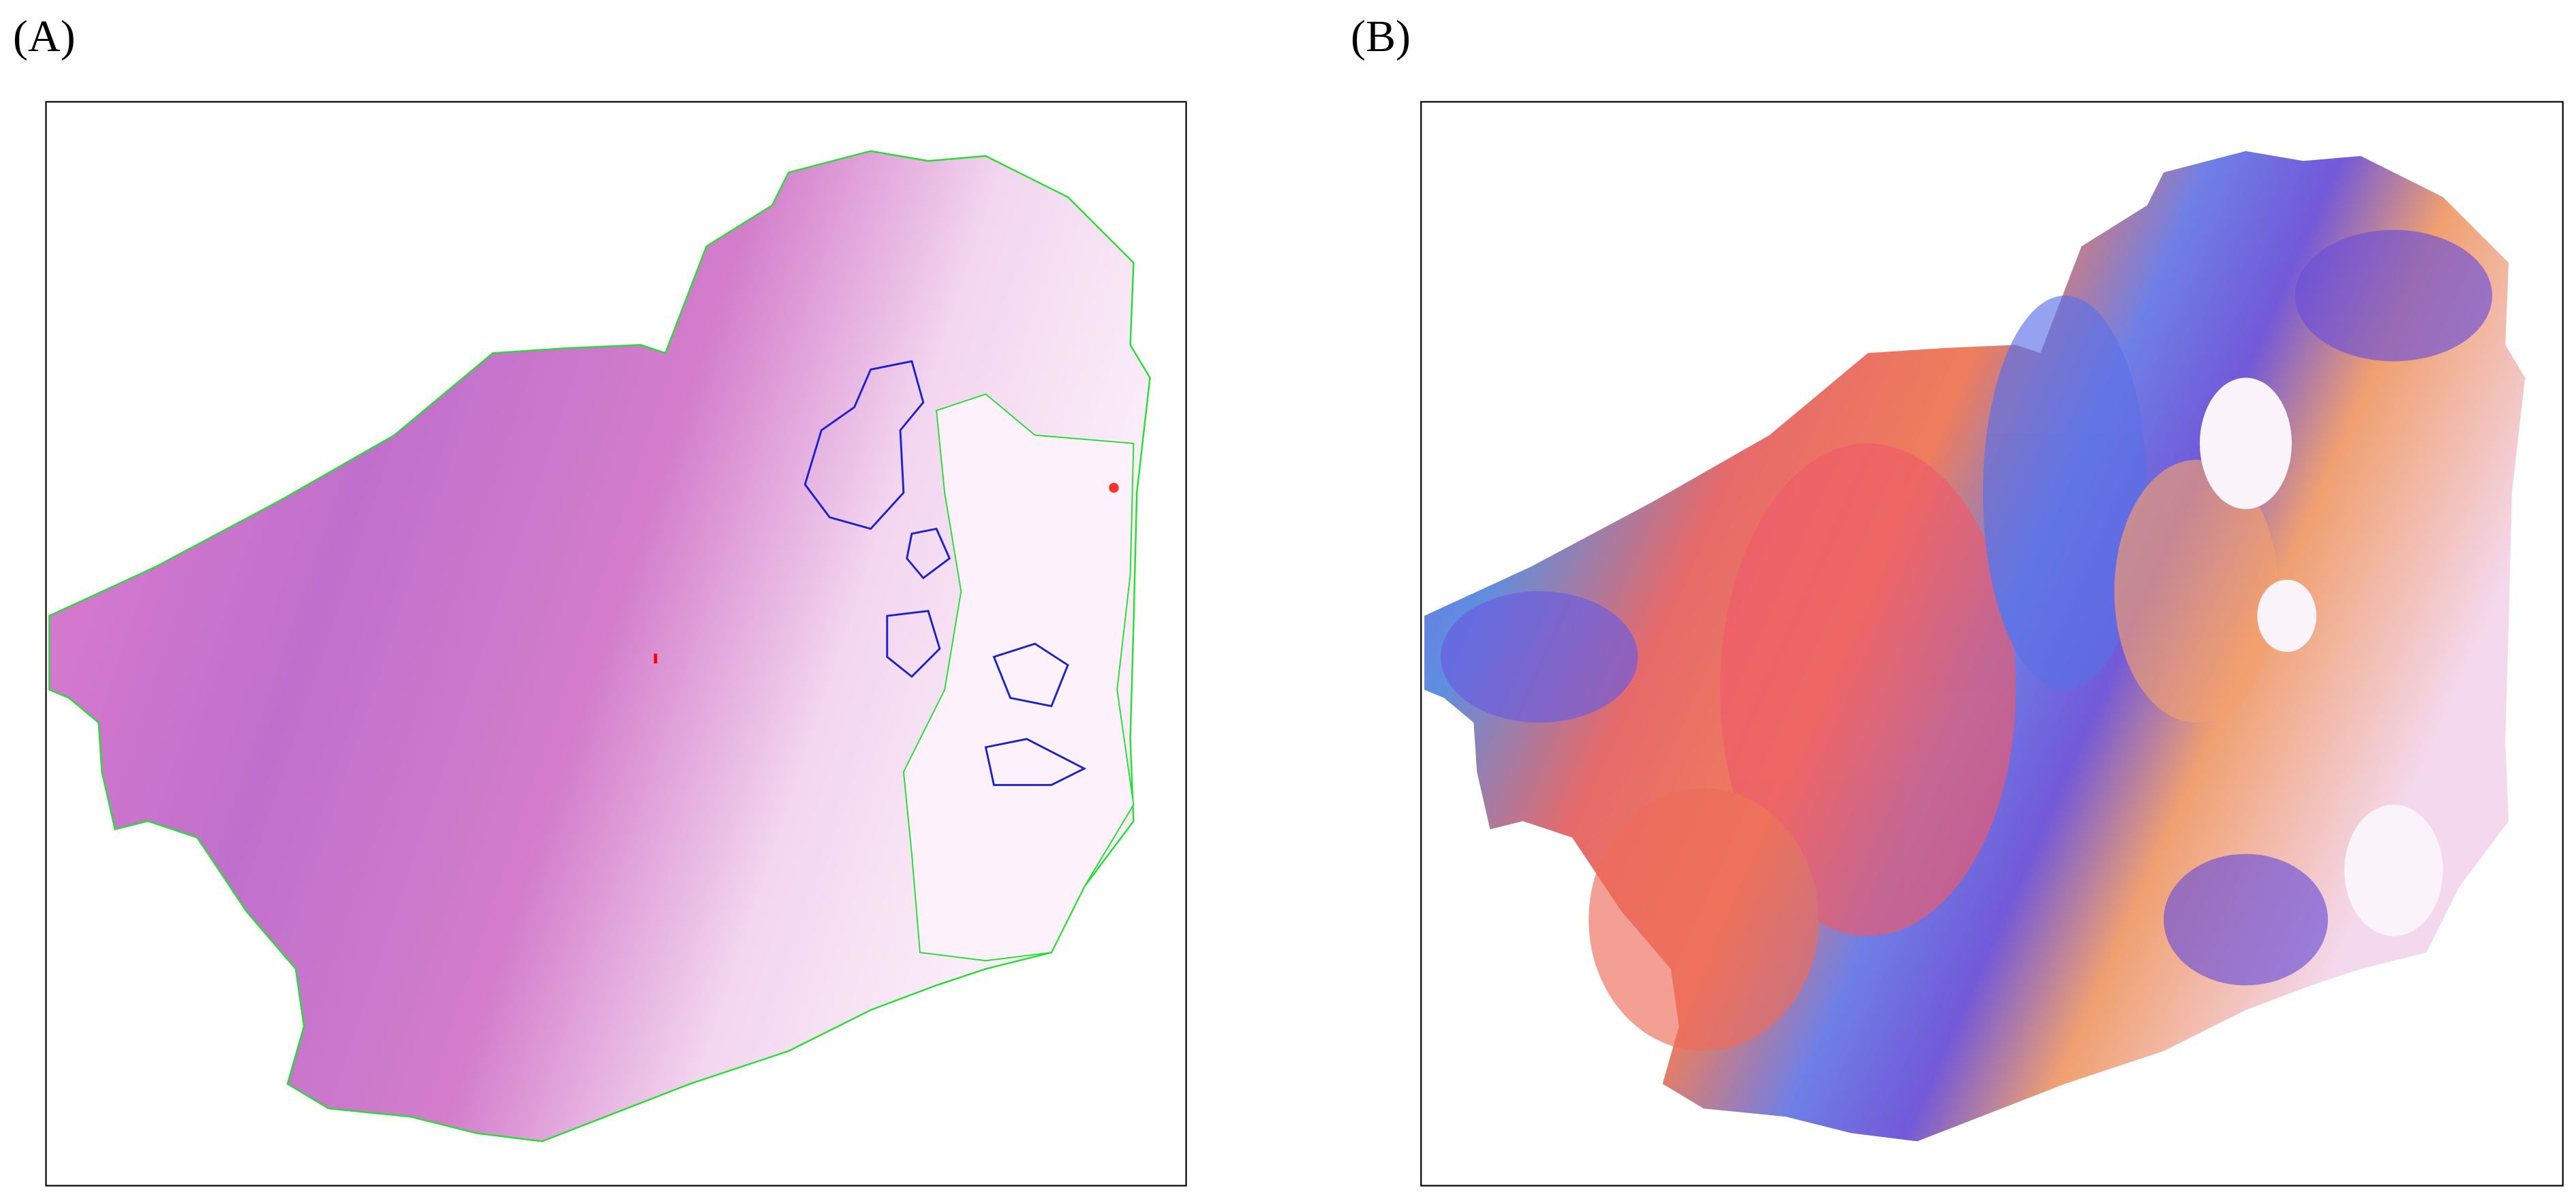  What do you see at coordinates (1381, 36) in the screenshot?
I see `panel-label: (B)` at bounding box center [1381, 36].